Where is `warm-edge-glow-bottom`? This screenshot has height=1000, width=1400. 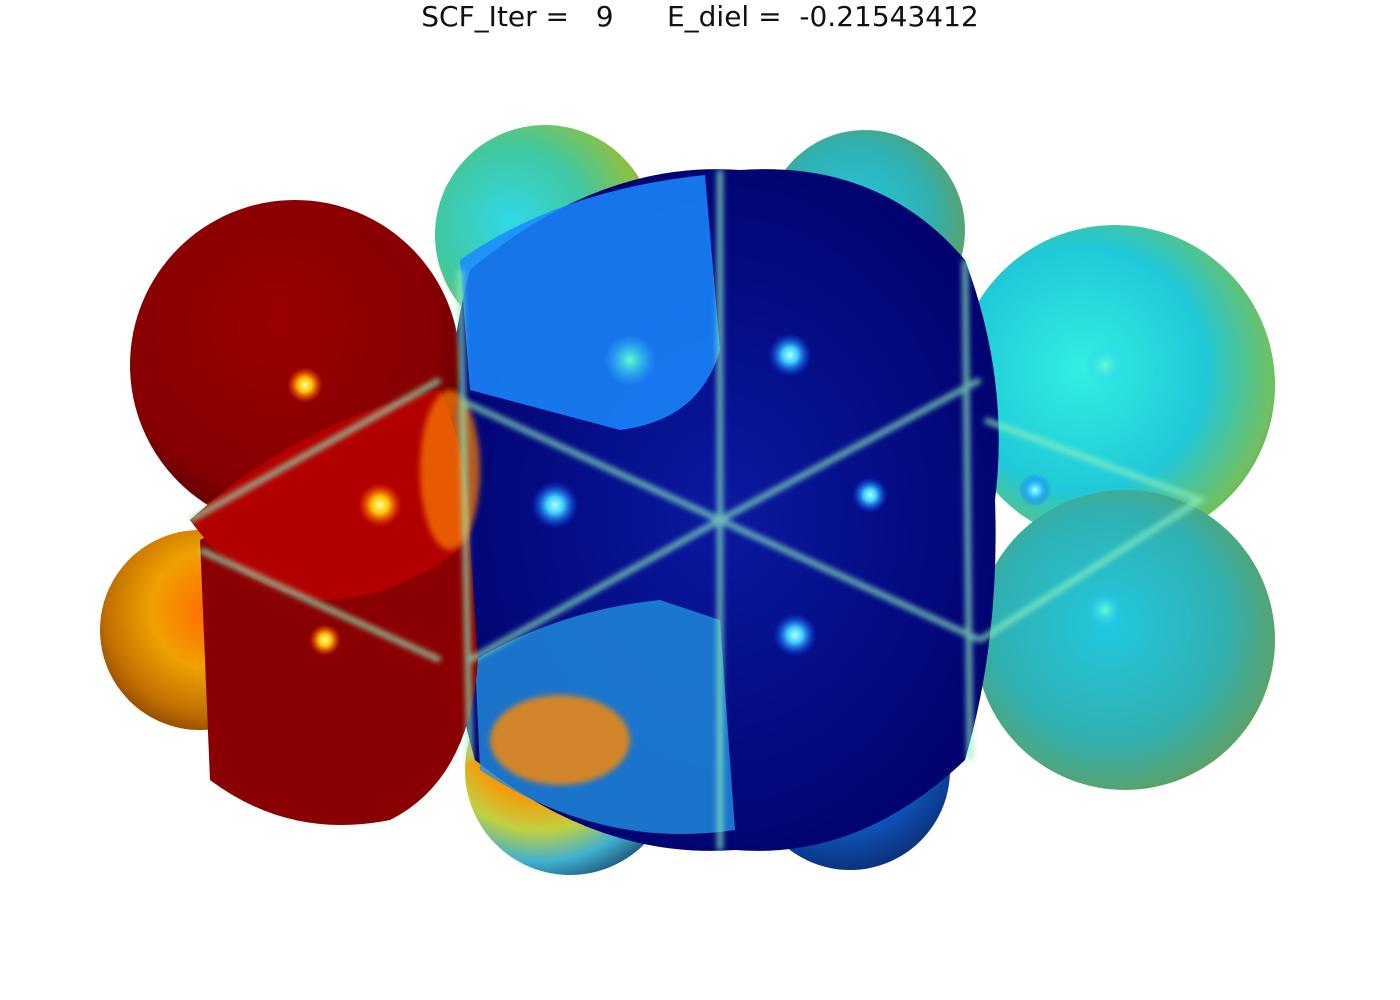
warm-edge-glow-bottom is located at coordinates (560, 740).